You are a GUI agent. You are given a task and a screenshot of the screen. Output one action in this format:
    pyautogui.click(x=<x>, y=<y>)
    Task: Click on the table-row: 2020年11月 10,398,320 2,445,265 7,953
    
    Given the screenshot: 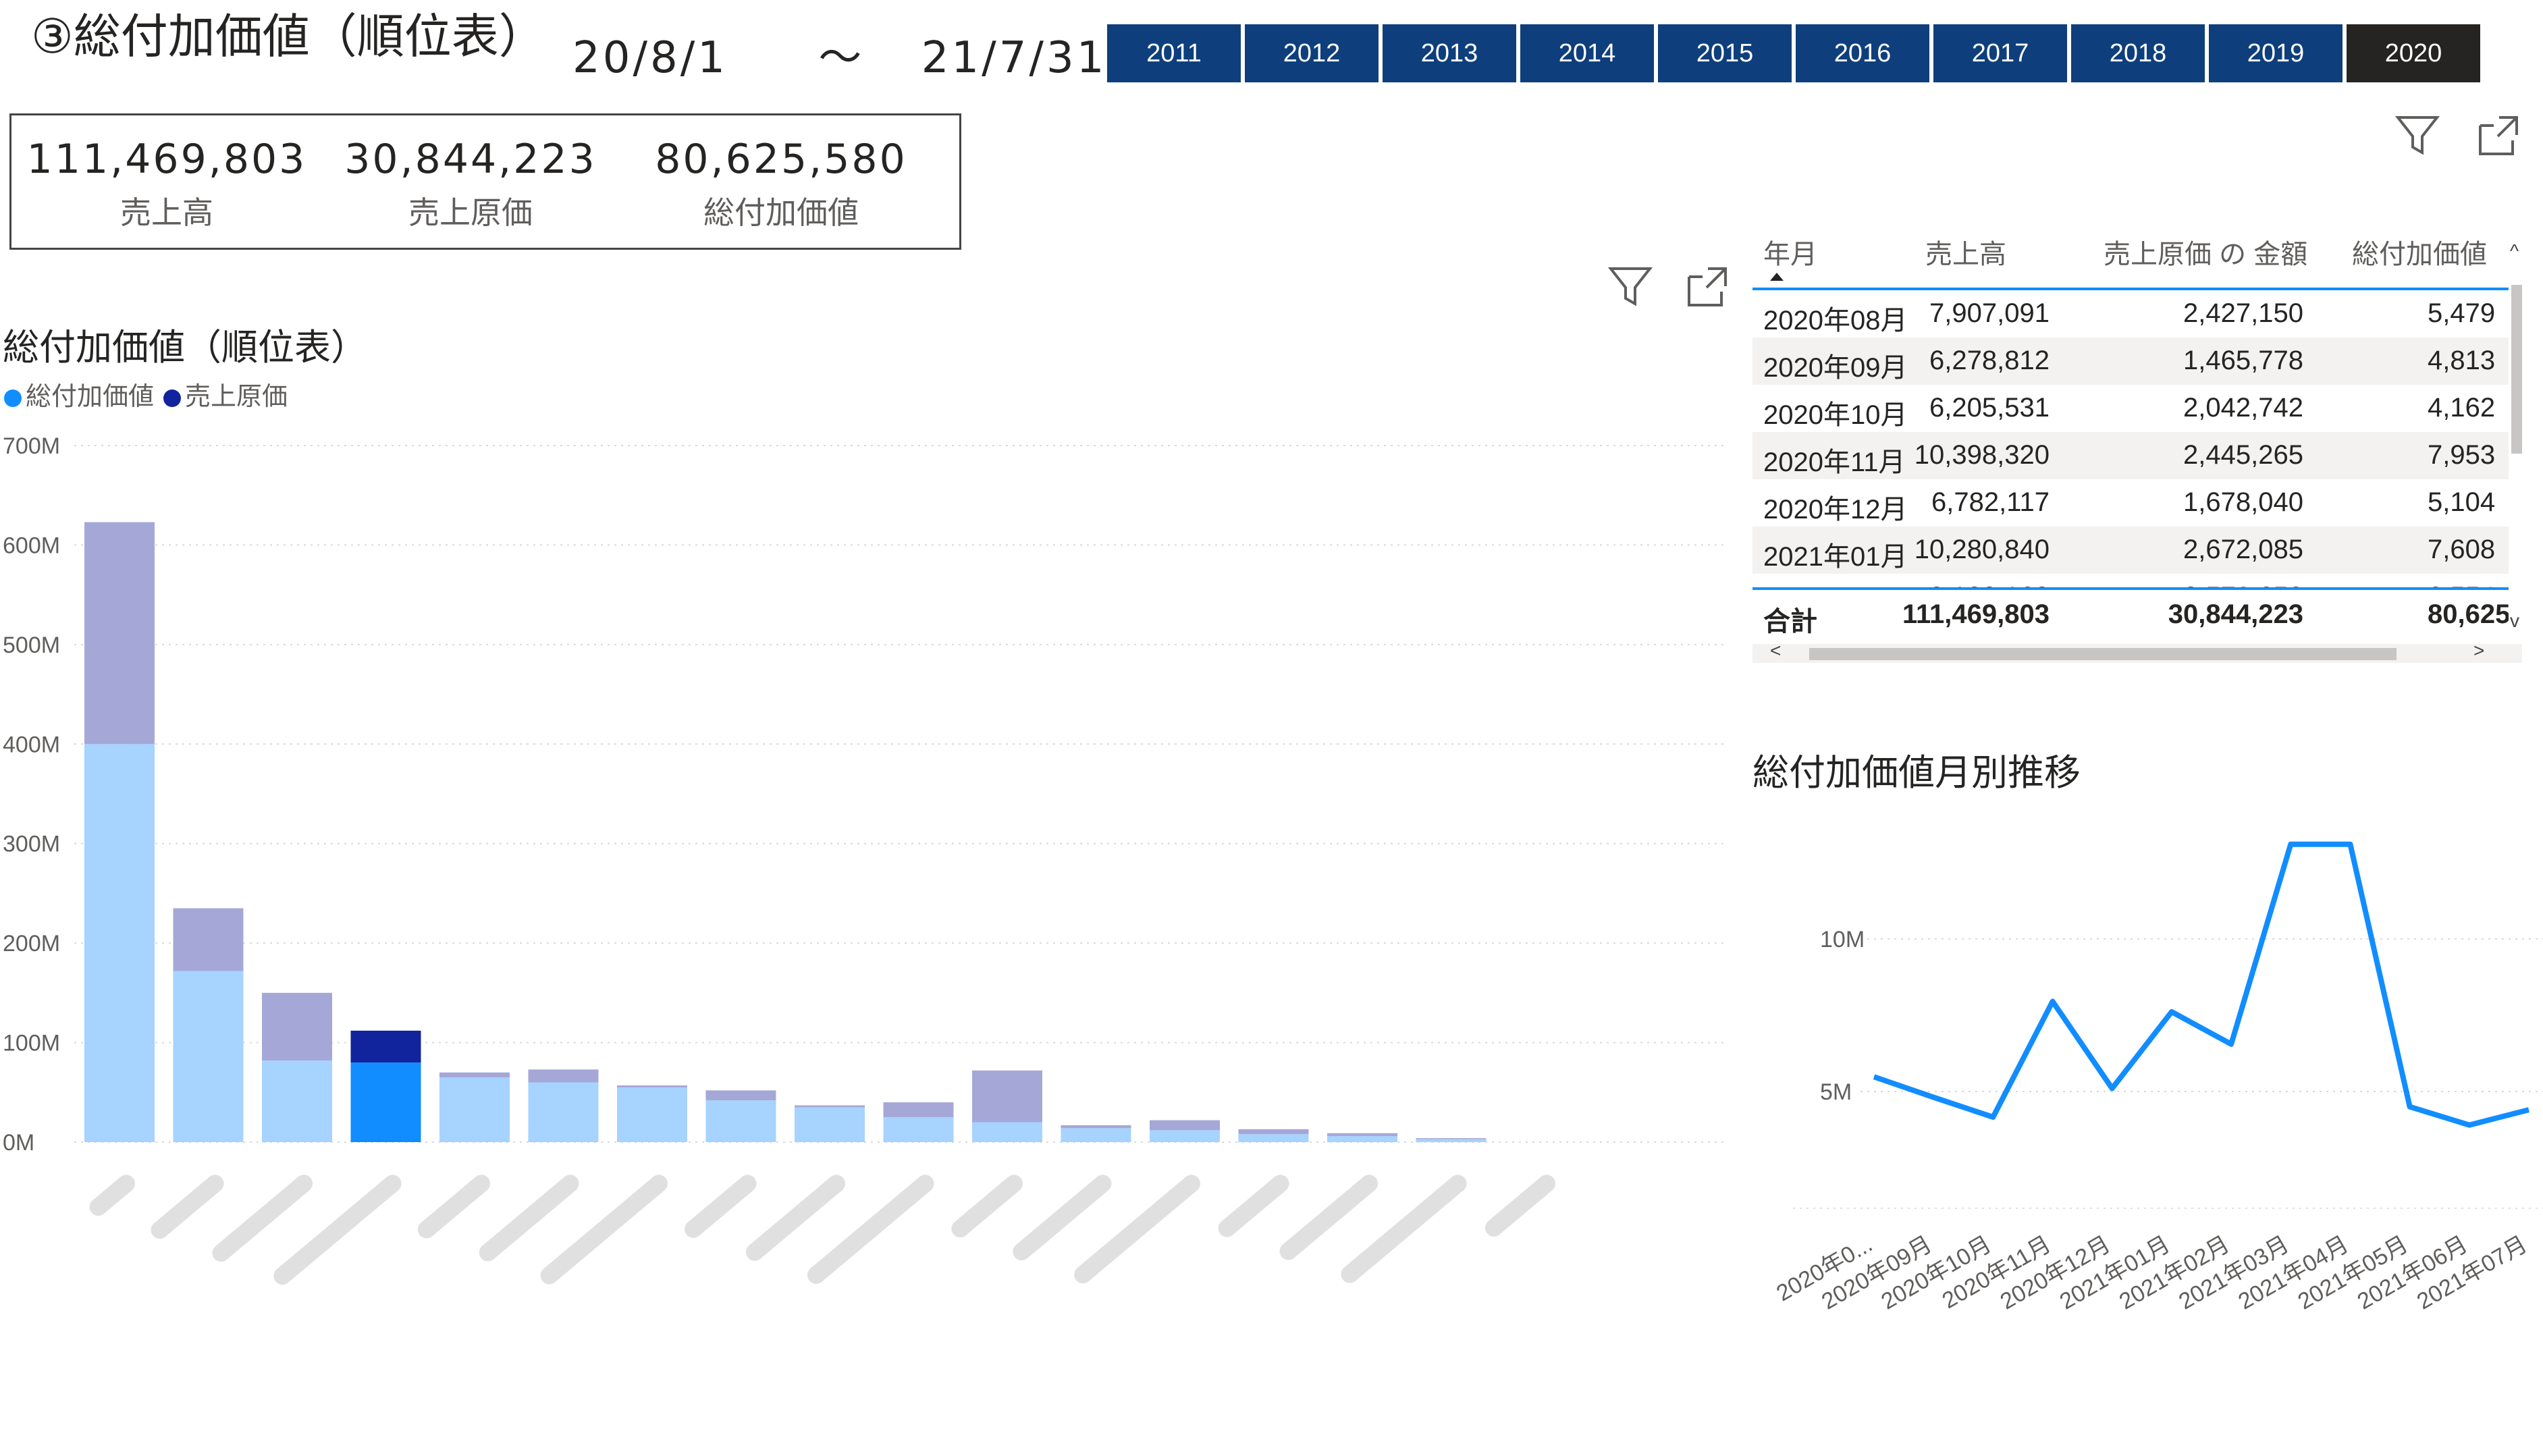 What is the action you would take?
    pyautogui.click(x=2130, y=455)
    